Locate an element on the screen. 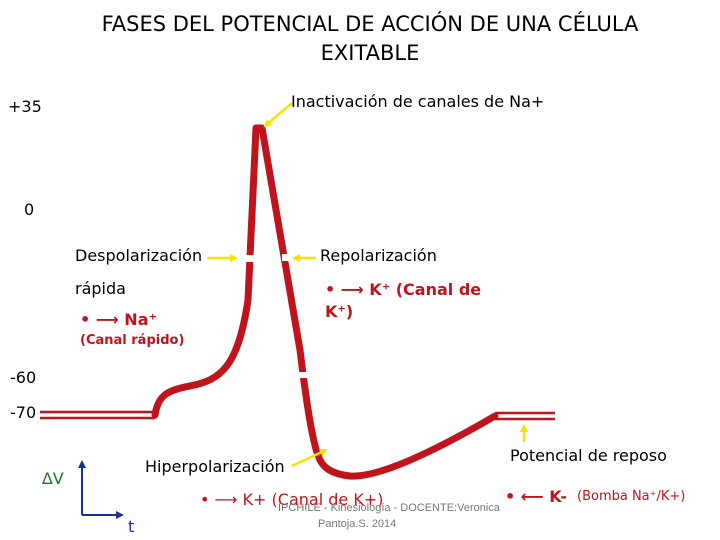  resting-line-right is located at coordinates (525, 416).